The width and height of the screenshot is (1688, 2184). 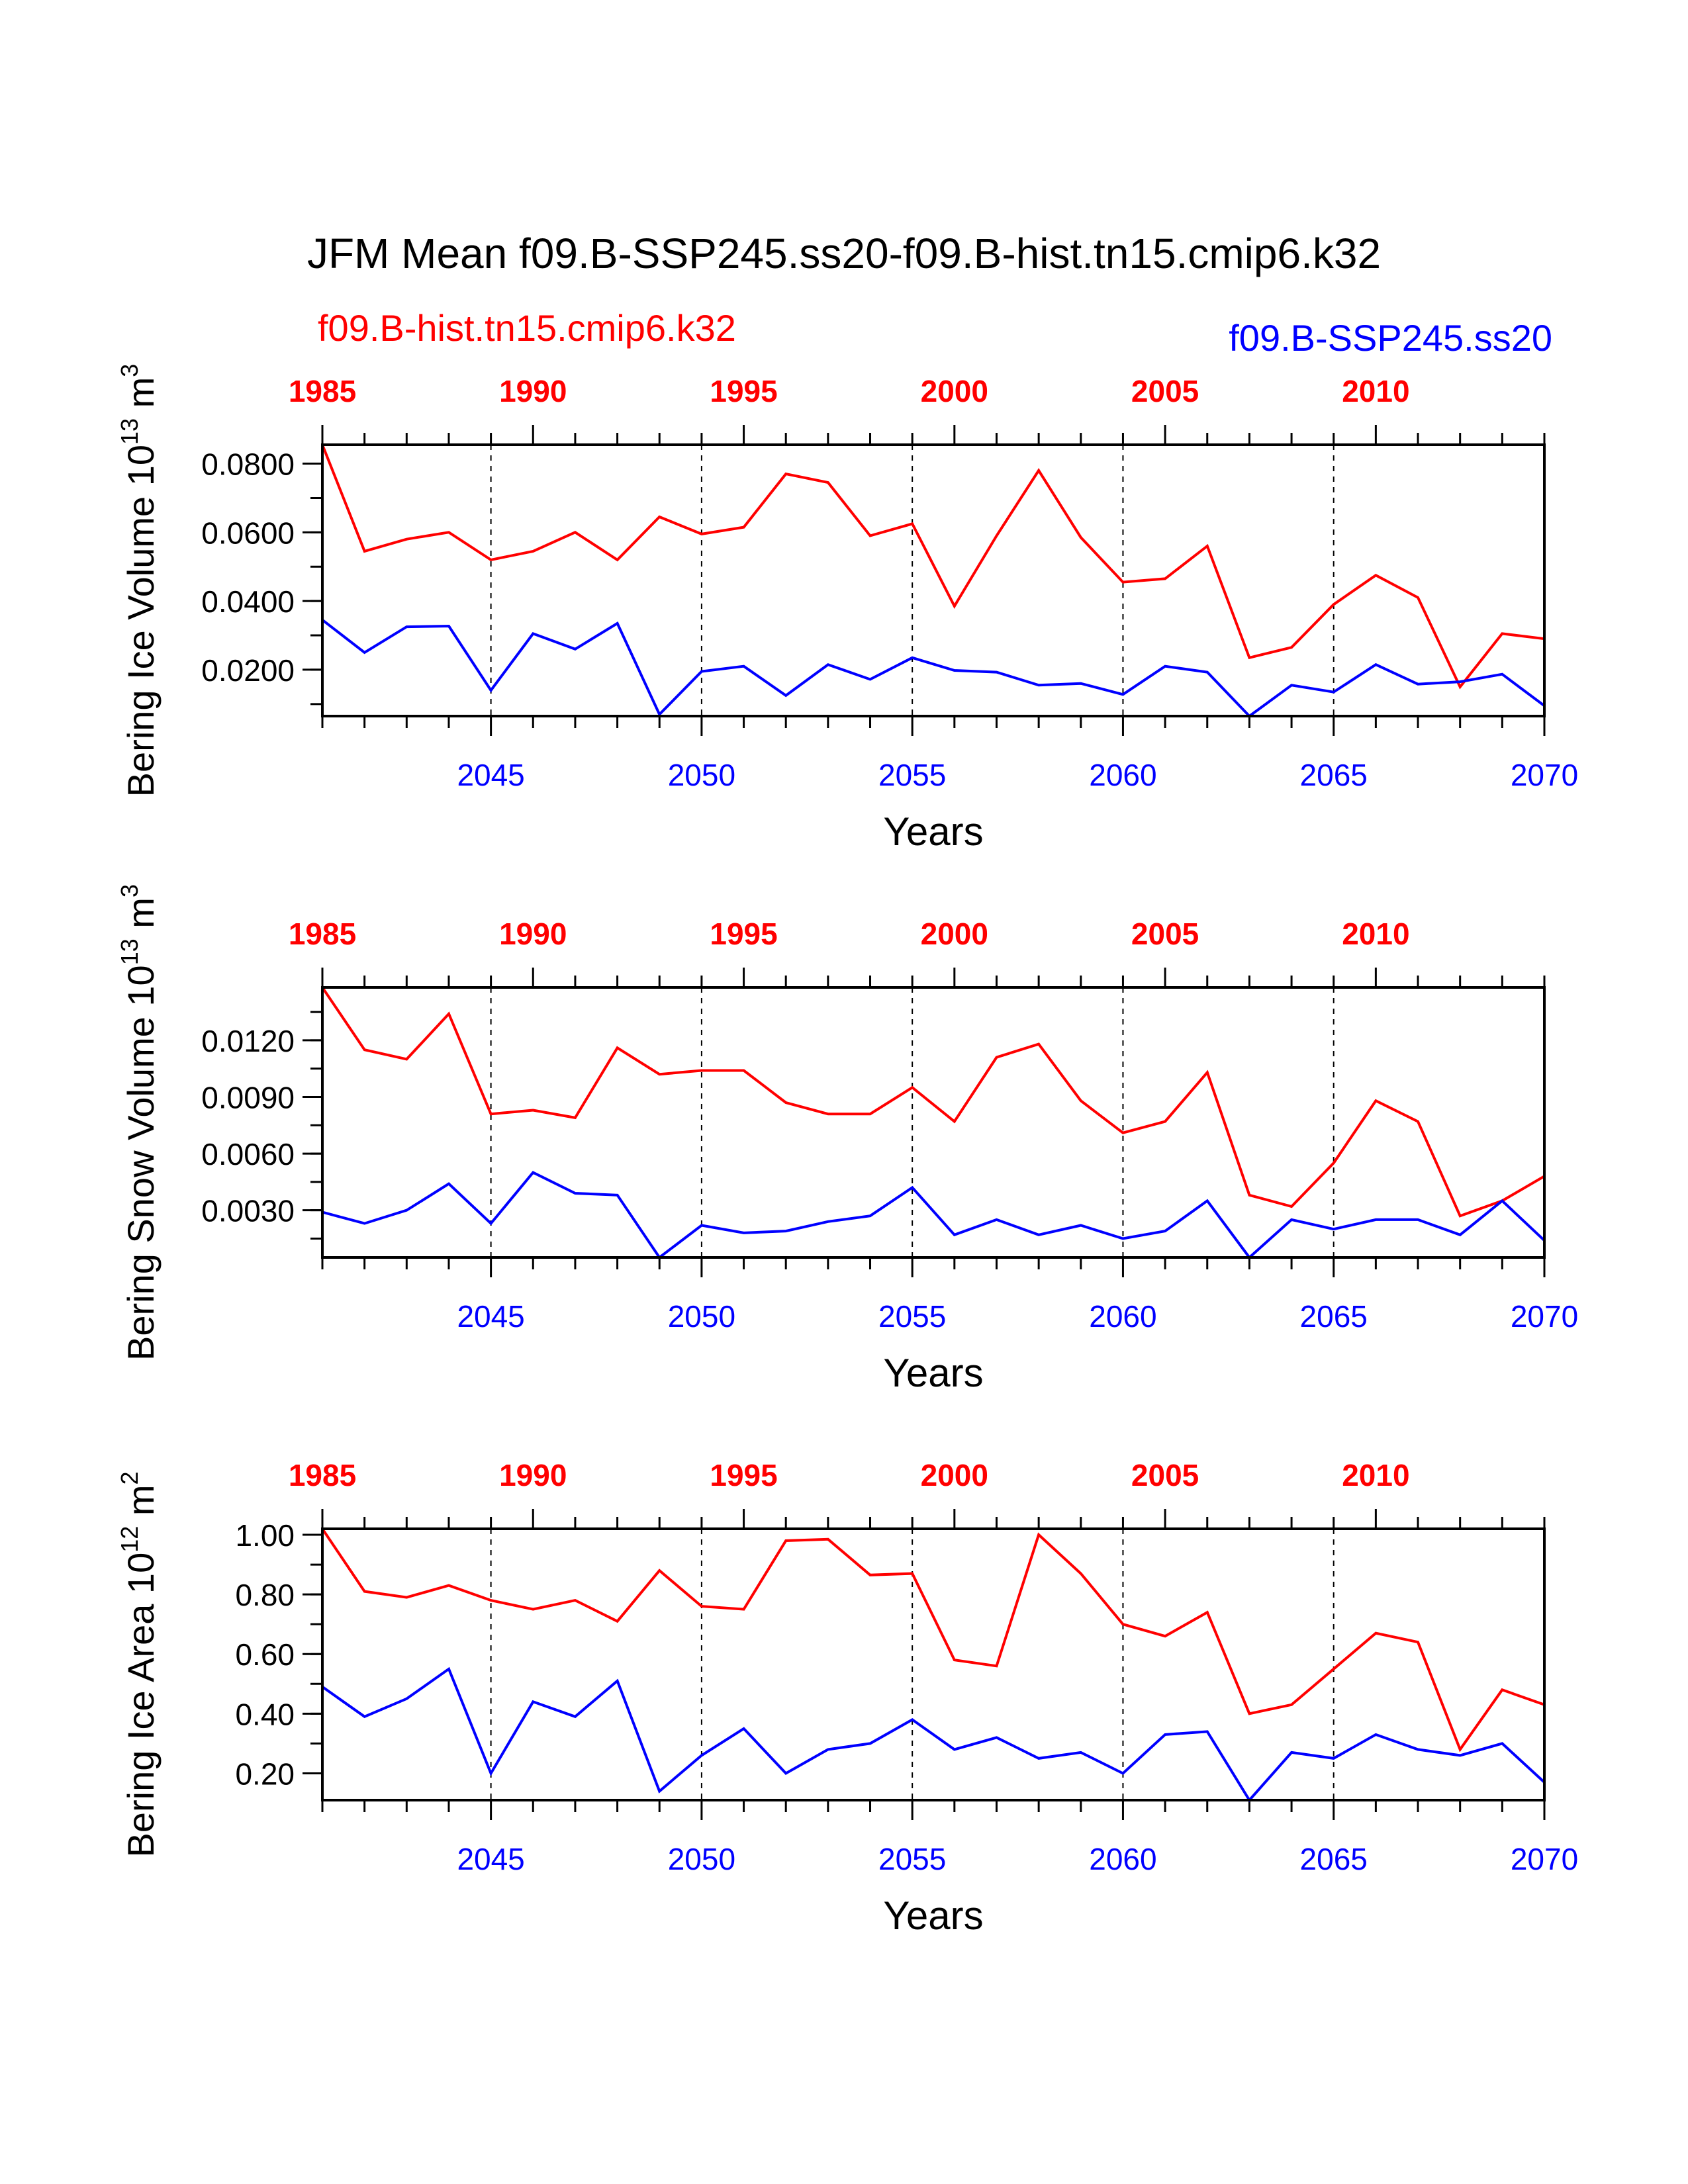 I want to click on y-axis-title: Bering Snow Volume 1013 m3, so click(x=139, y=1122).